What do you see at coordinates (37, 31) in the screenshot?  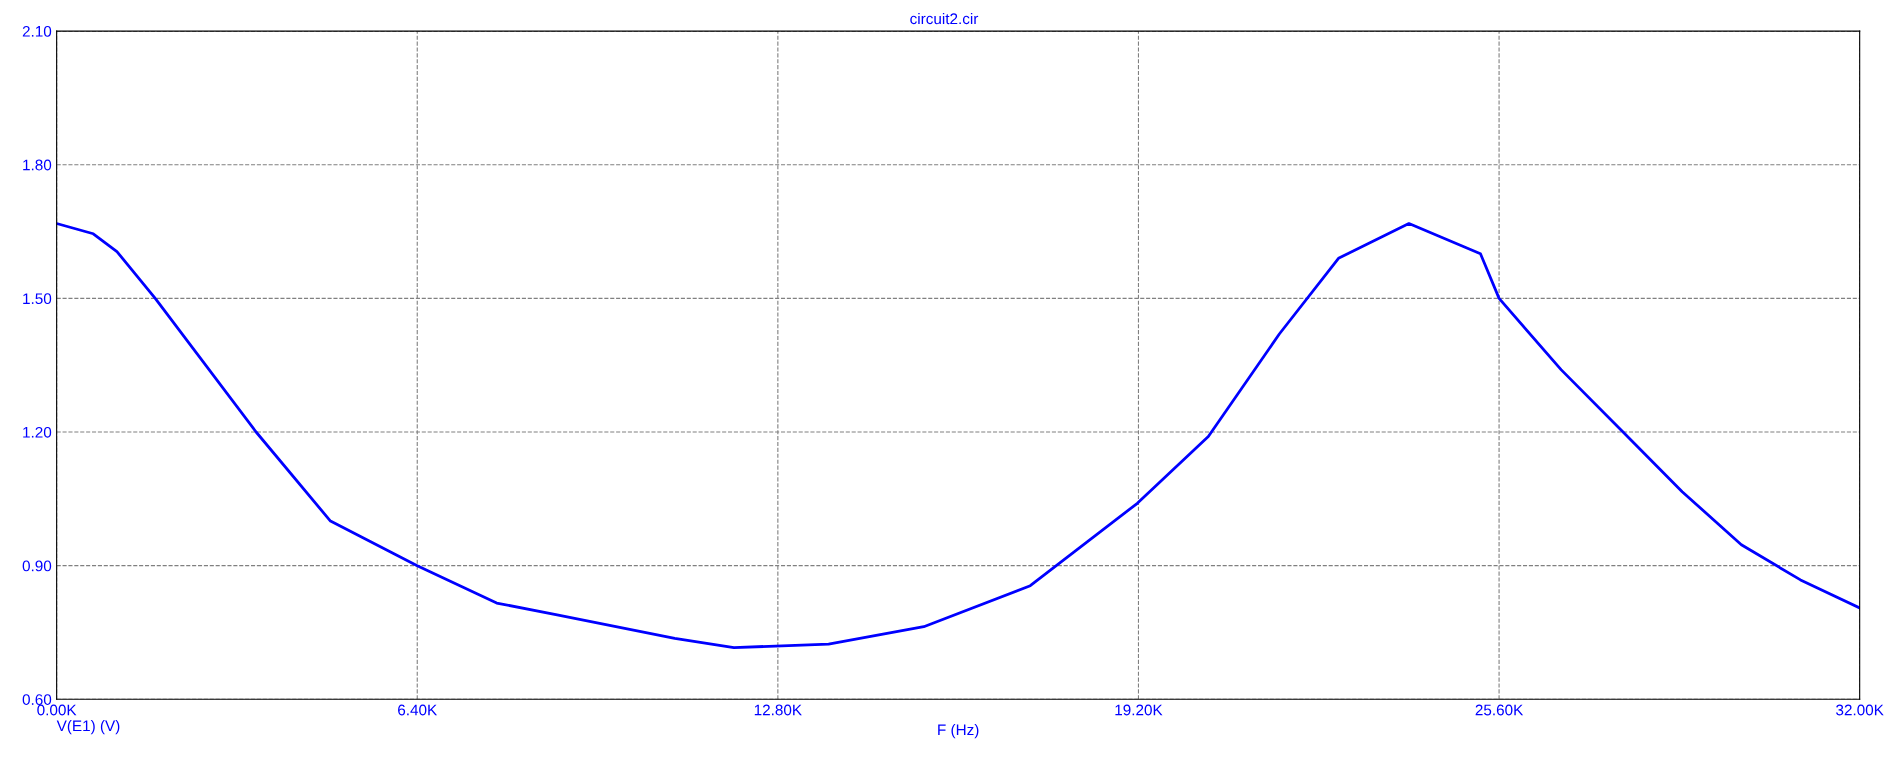 I see `y-tick-label: 2.10` at bounding box center [37, 31].